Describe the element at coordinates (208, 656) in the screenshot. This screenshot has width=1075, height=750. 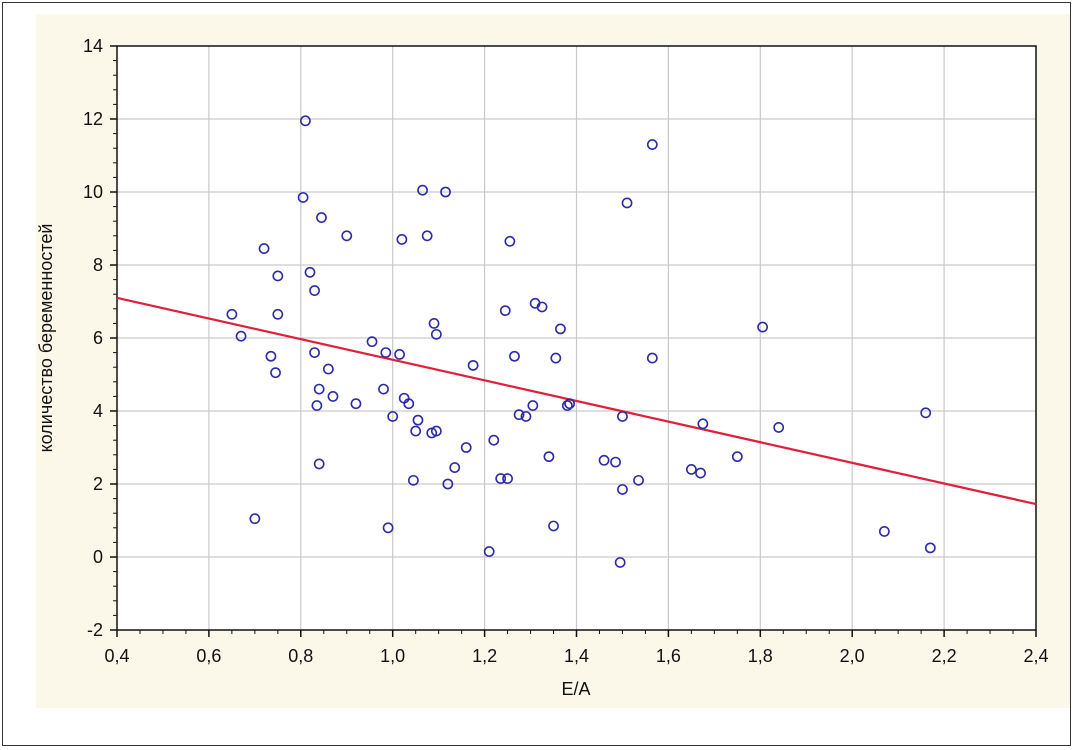
I see `x-tick-label: 0,6` at that location.